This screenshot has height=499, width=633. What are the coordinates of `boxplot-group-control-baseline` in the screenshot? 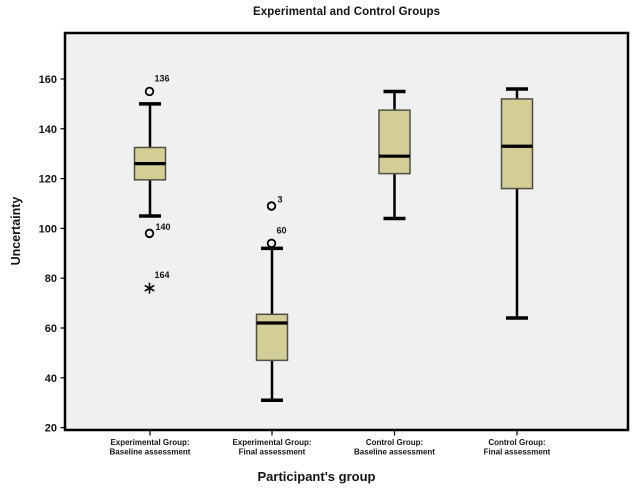 It's located at (394, 155).